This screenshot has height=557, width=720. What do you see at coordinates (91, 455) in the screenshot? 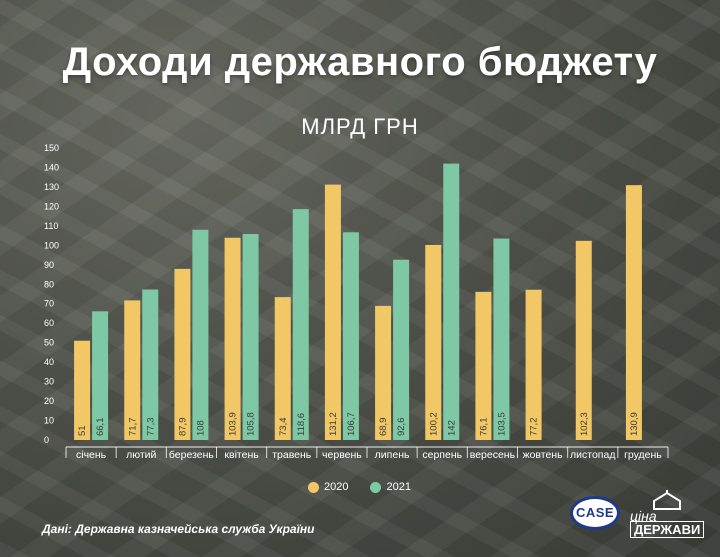
I see `x-tick-label: січень` at bounding box center [91, 455].